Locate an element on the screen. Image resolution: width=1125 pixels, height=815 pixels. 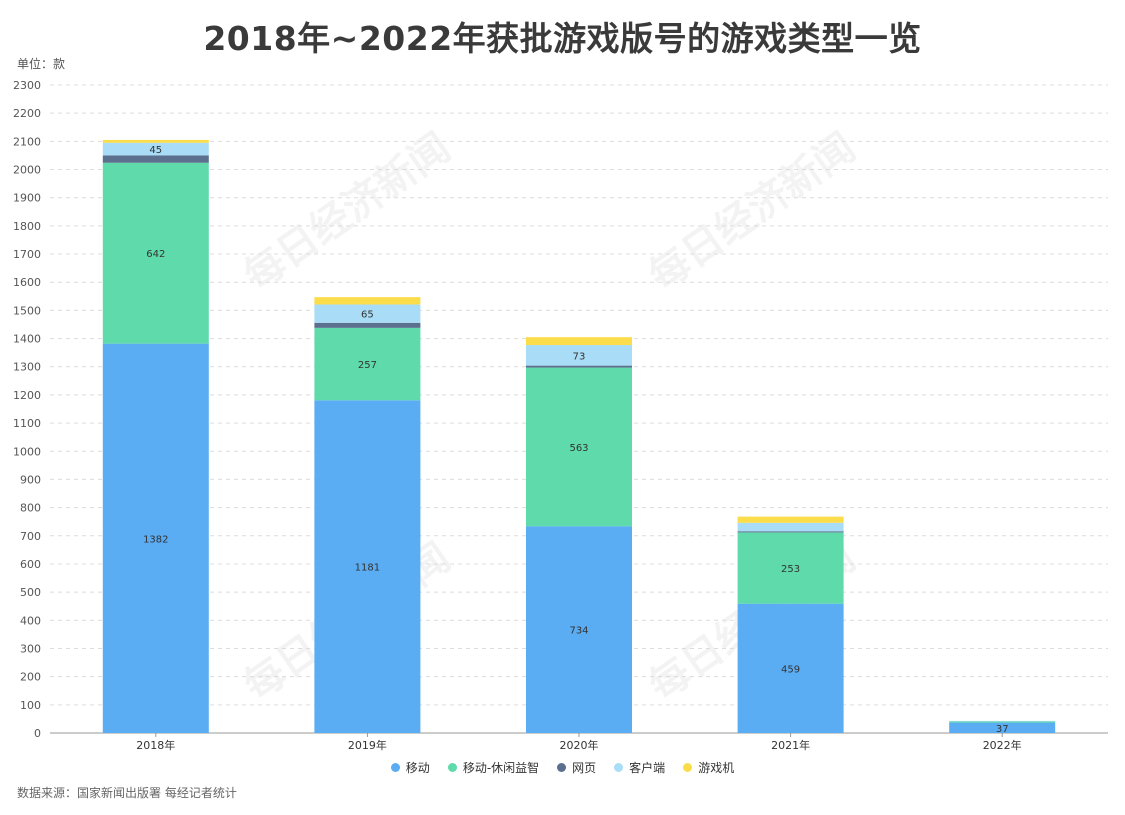
legend-item: 移动-休闲益智 is located at coordinates (493, 767).